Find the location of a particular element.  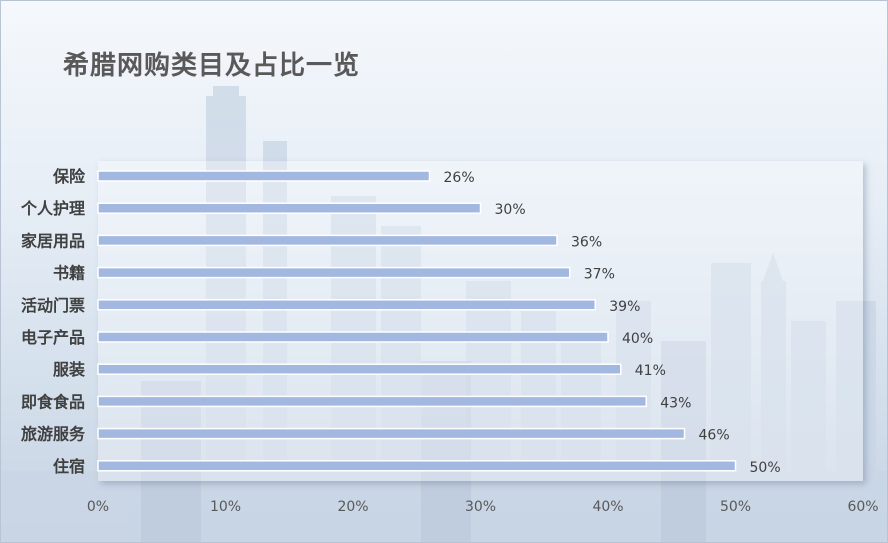

data-label: 50% is located at coordinates (765, 468).